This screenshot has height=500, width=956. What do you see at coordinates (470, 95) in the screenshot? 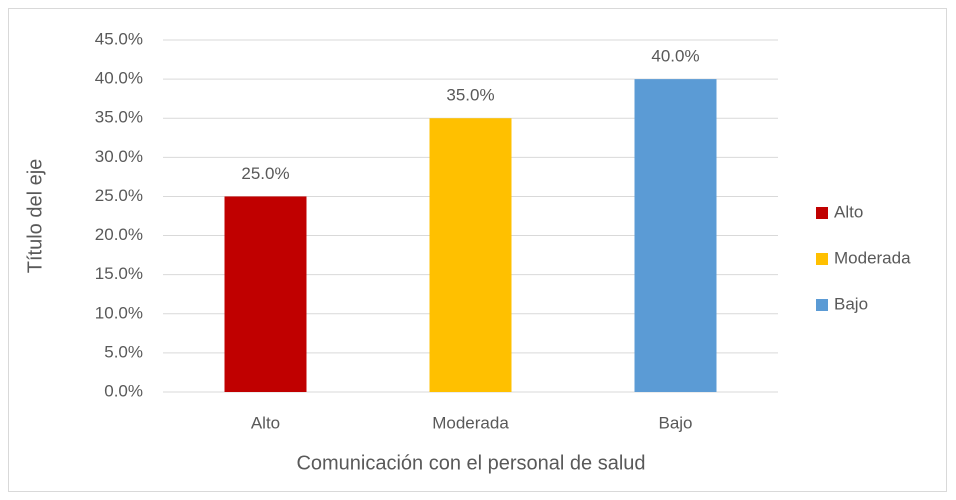
I see `data-label: 35.0%` at bounding box center [470, 95].